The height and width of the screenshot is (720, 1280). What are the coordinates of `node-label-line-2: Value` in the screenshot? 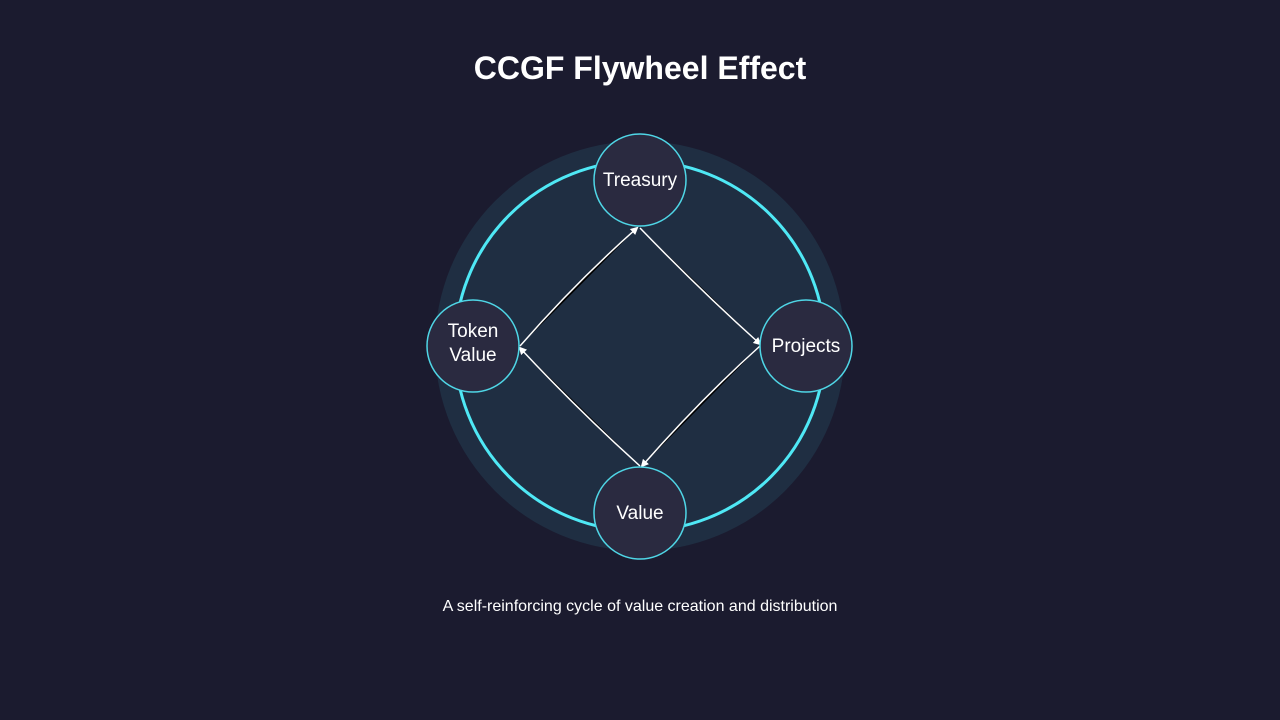 It's located at (472, 355).